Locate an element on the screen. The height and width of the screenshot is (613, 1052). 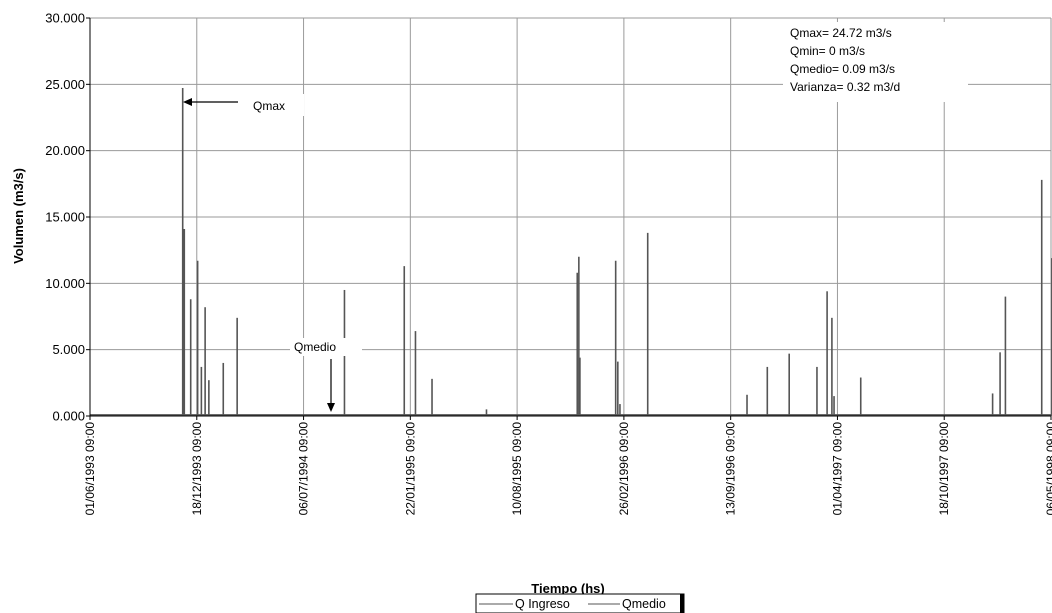
annotation-qmedio-arrow-head is located at coordinates (331, 407).